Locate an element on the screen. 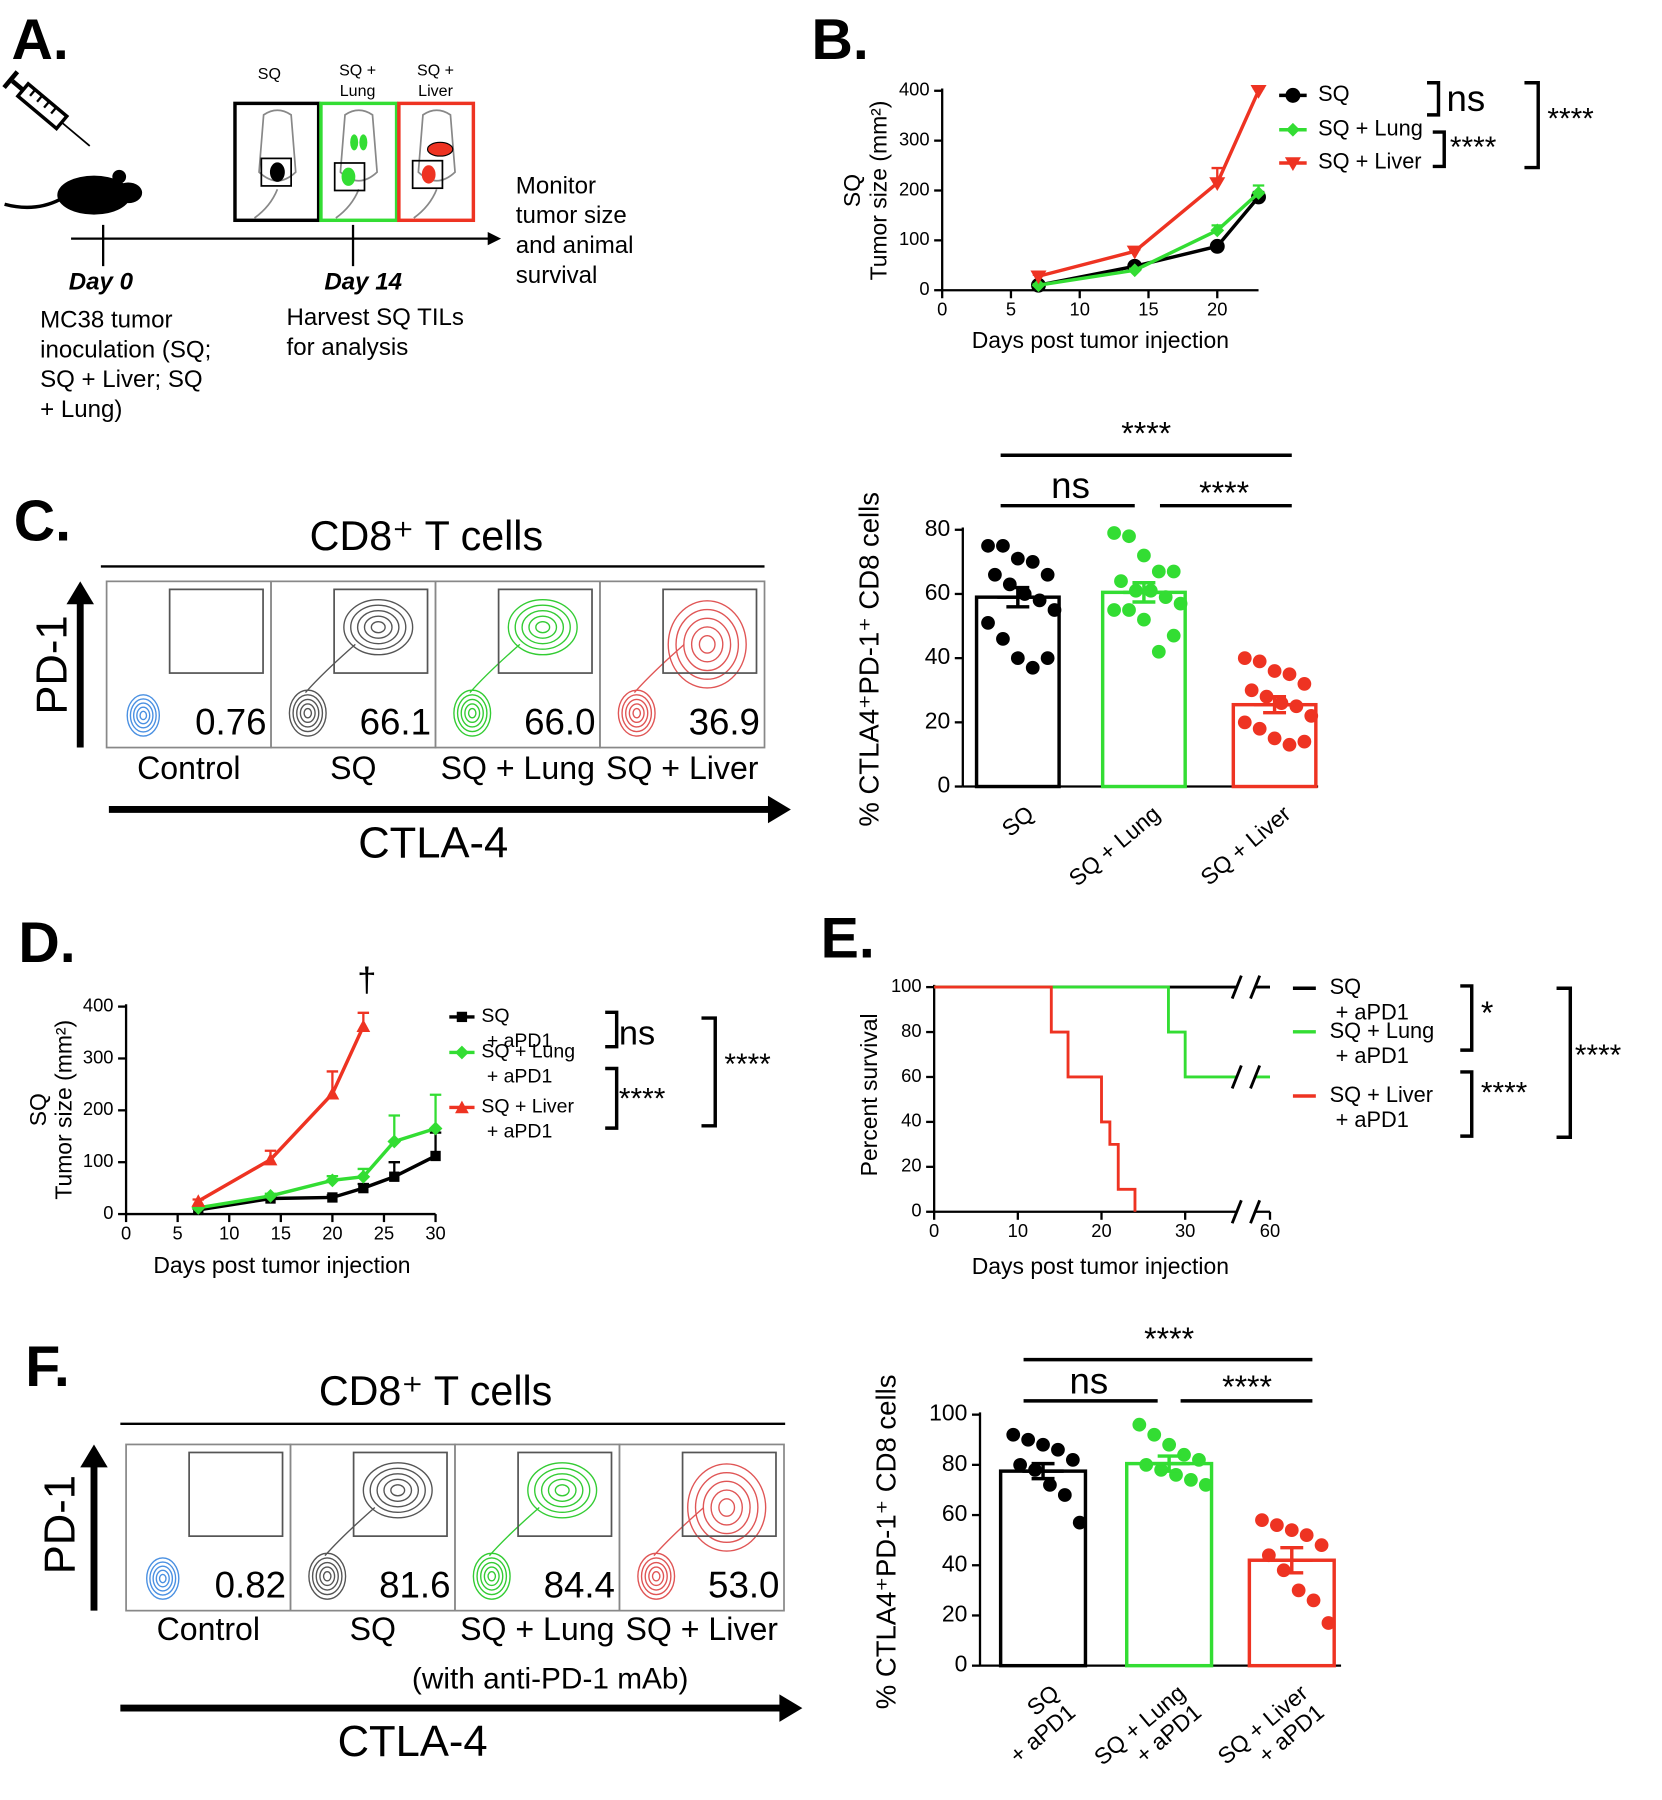  panel-label: F. is located at coordinates (47, 1367).